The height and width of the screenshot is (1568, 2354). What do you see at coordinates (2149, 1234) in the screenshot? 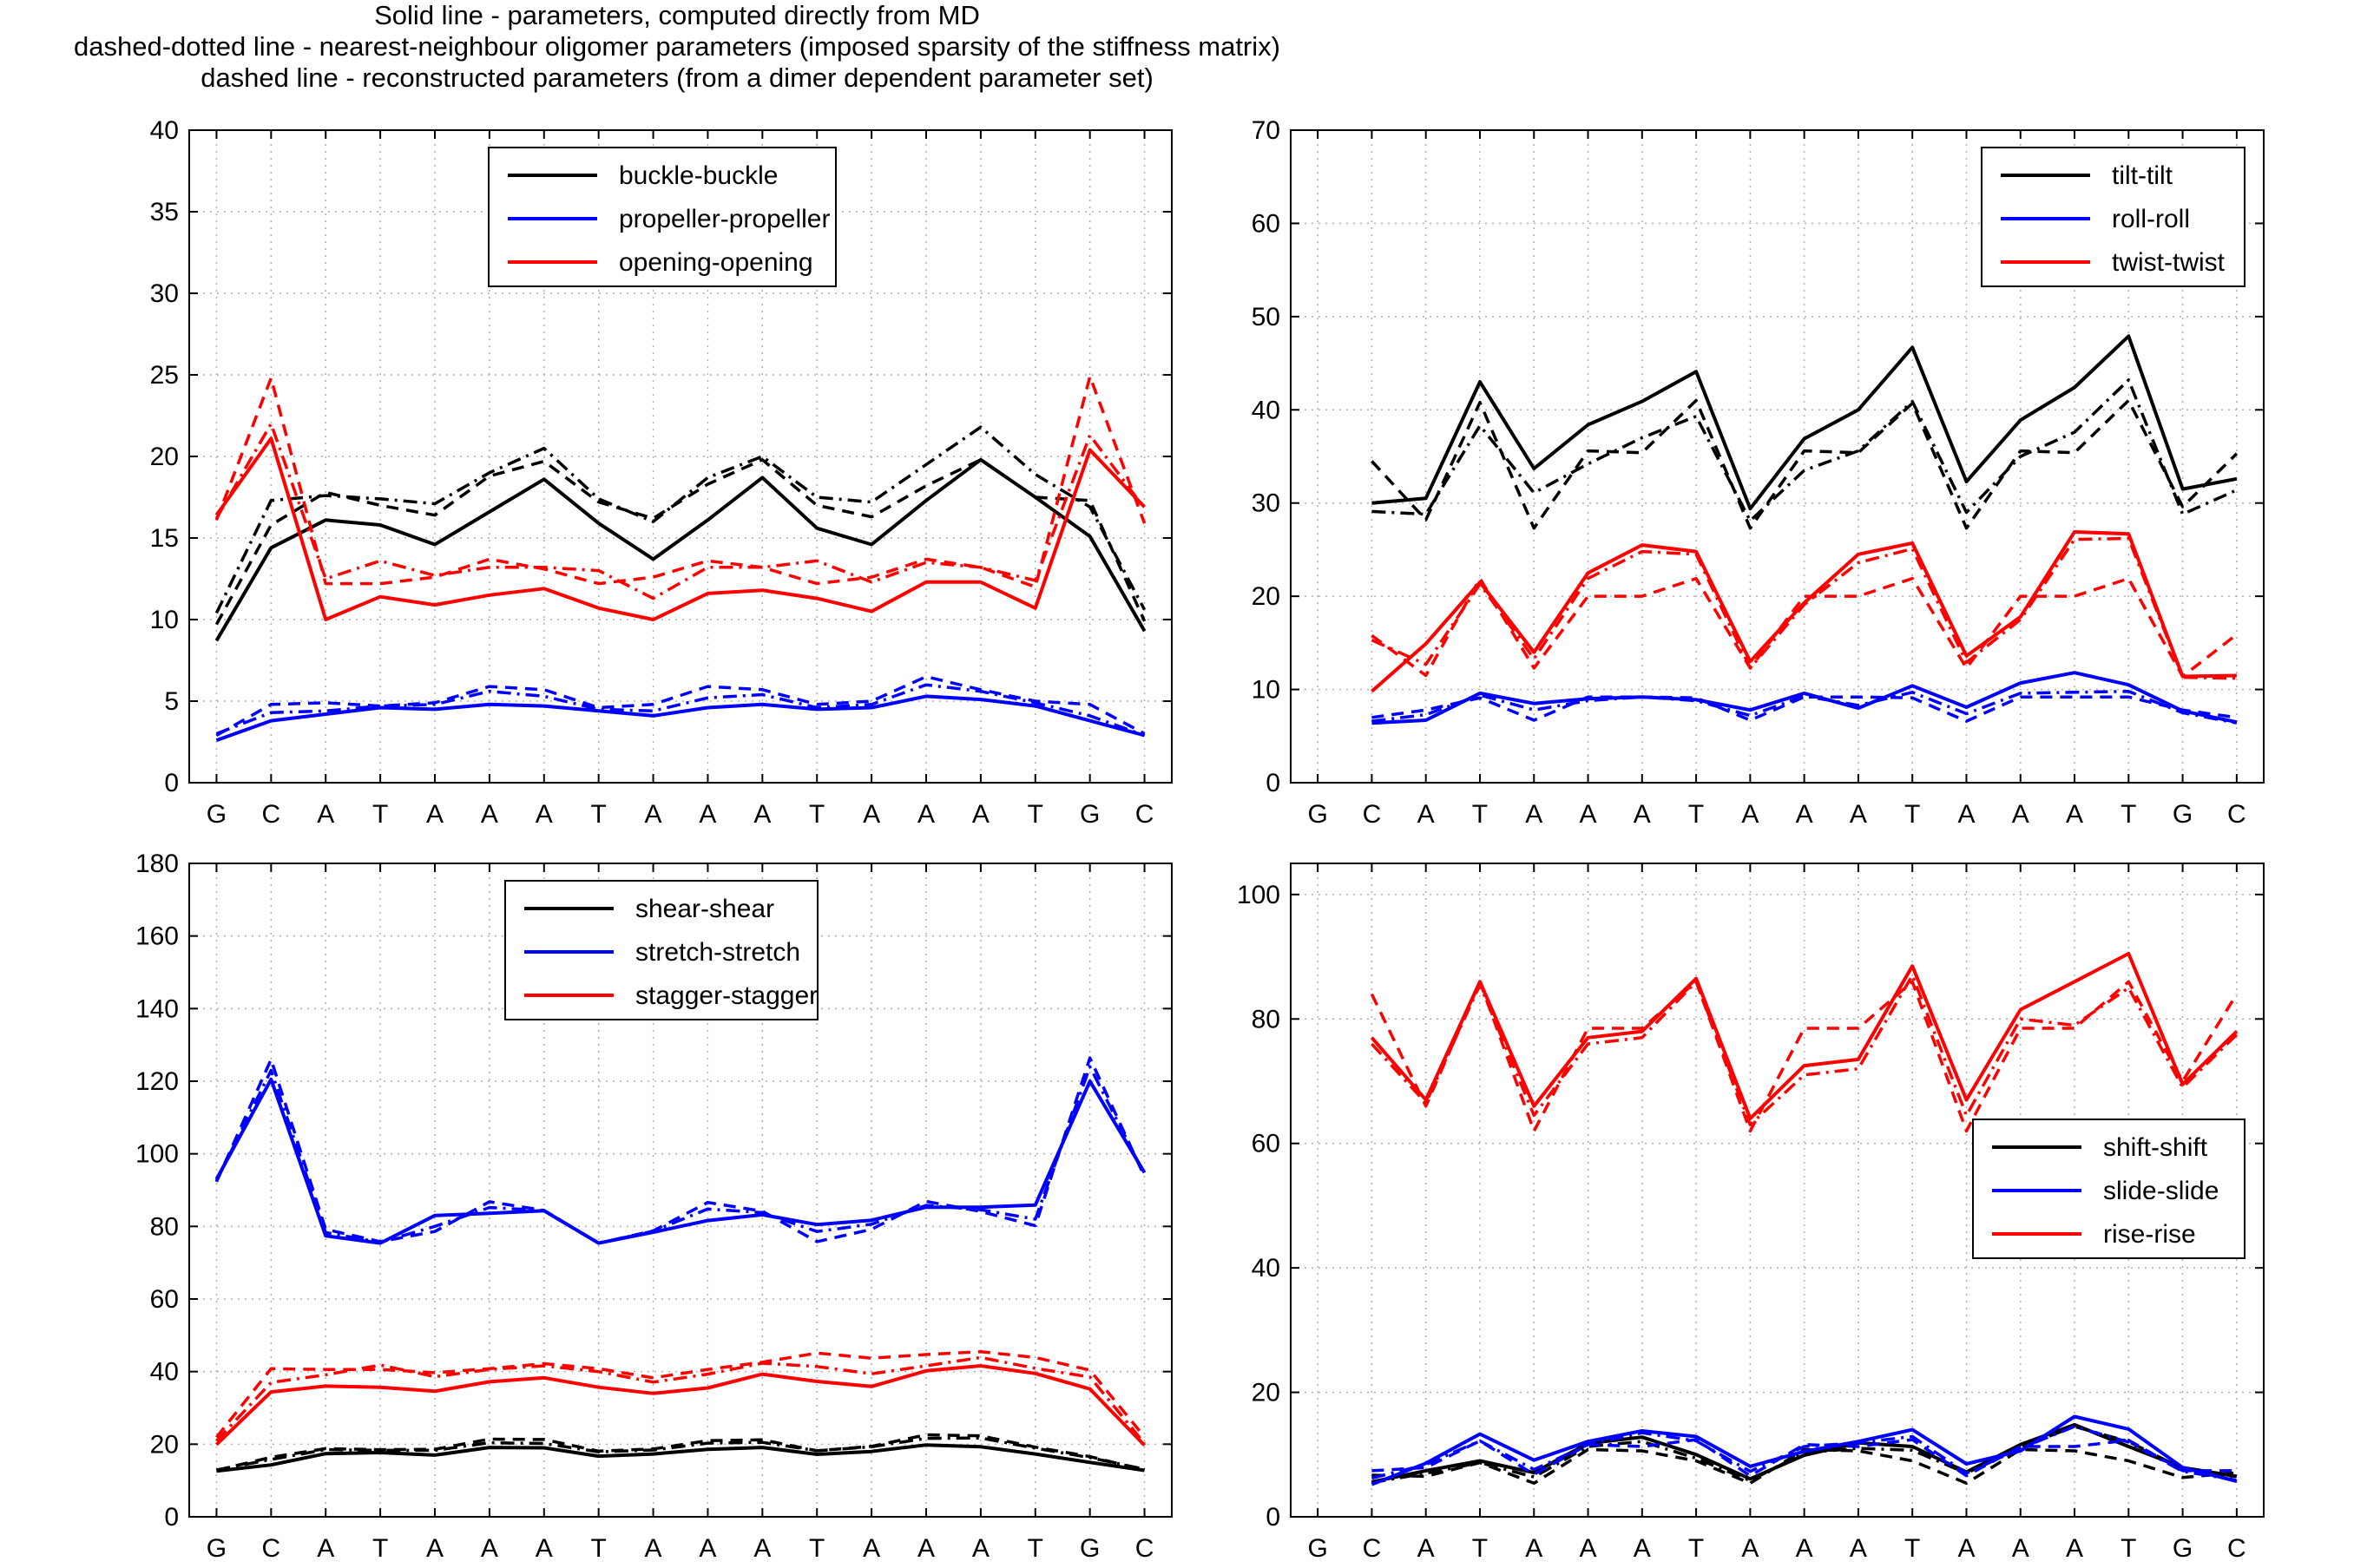
I see `legend-entry: rise-rise` at bounding box center [2149, 1234].